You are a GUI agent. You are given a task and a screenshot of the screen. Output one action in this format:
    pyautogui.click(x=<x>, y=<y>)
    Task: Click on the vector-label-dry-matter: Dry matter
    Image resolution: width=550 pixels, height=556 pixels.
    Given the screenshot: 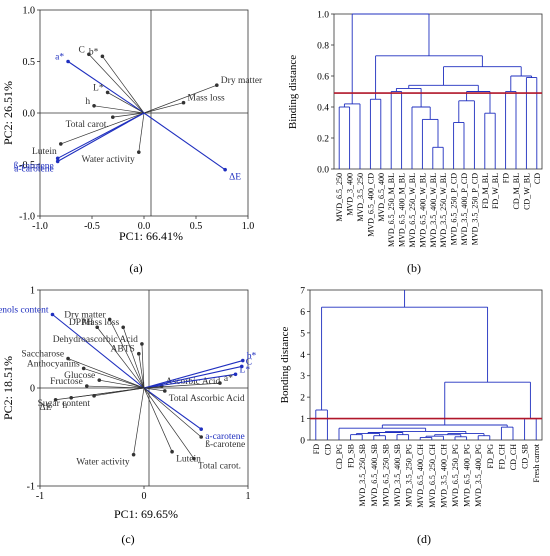 What is the action you would take?
    pyautogui.click(x=242, y=81)
    